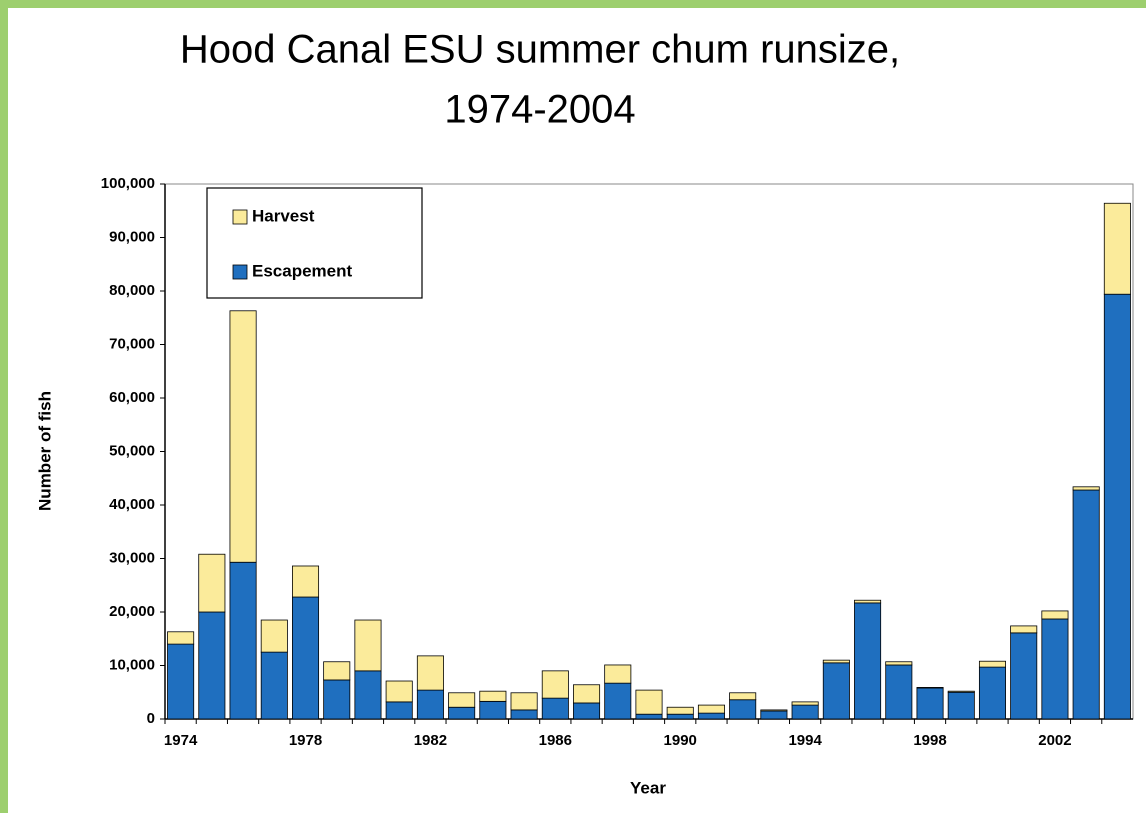 The image size is (1146, 813). I want to click on x-tick-label: 1982, so click(430, 740).